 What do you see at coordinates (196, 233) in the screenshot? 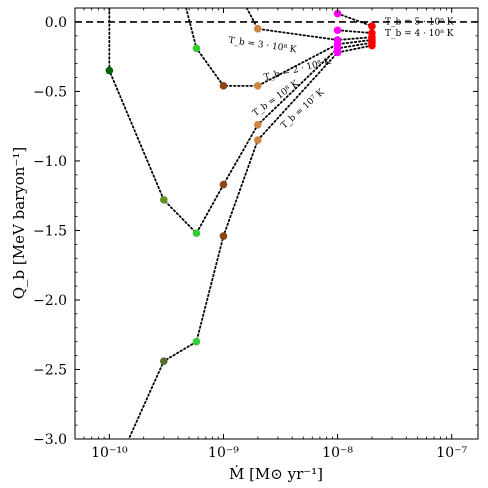
I see `data-point-s2-p4` at bounding box center [196, 233].